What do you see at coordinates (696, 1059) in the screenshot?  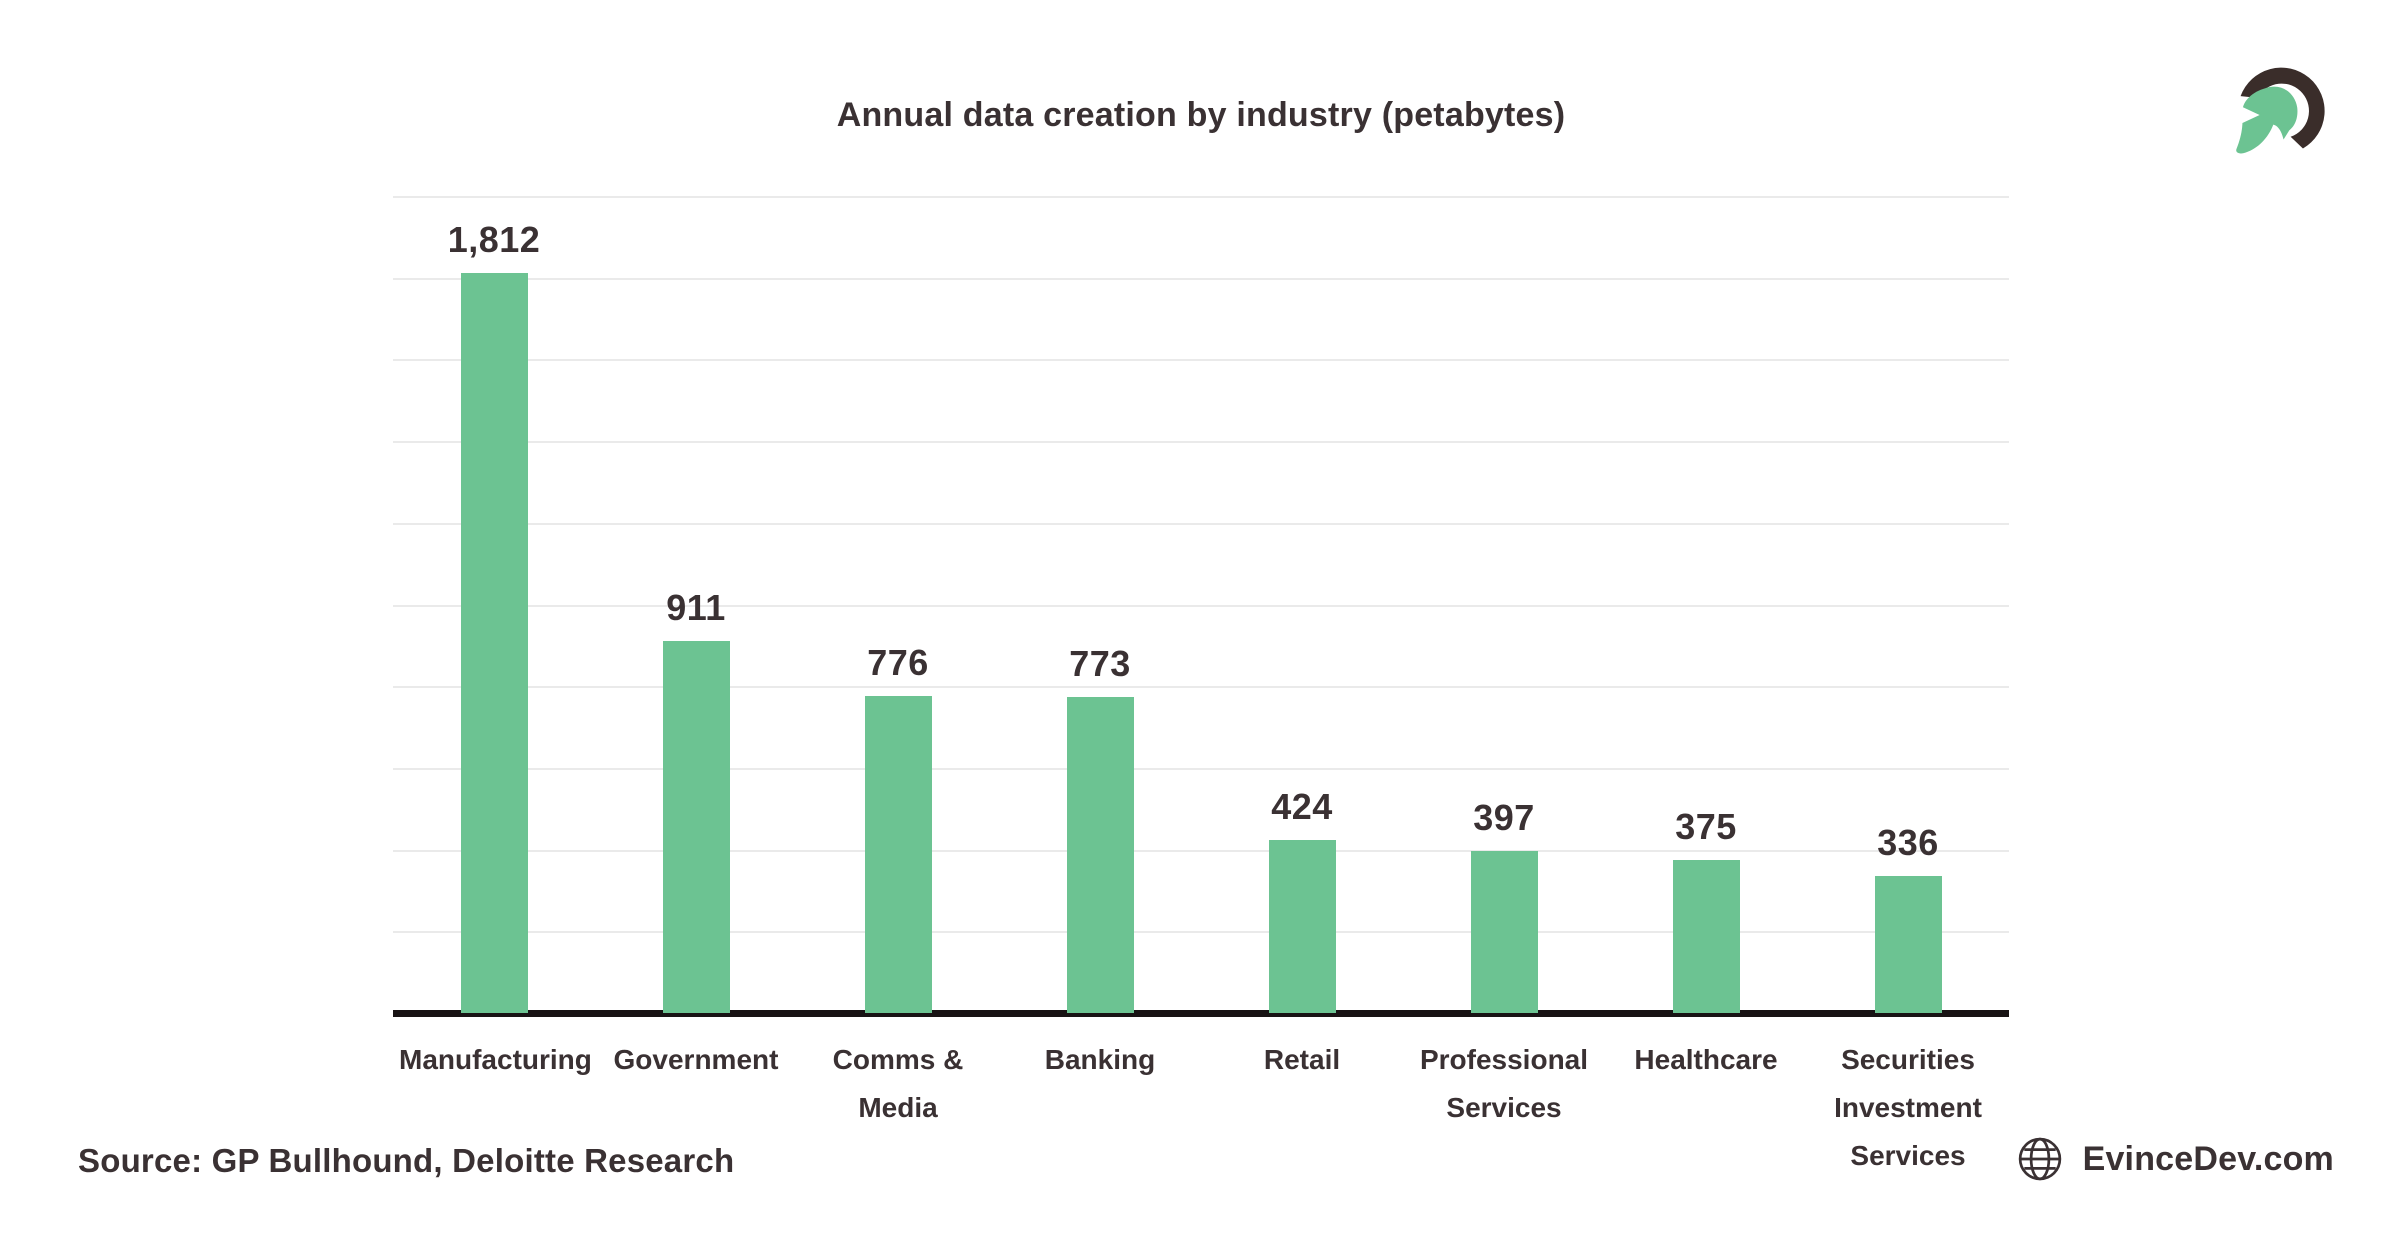 I see `x-axis-label-government: Government` at bounding box center [696, 1059].